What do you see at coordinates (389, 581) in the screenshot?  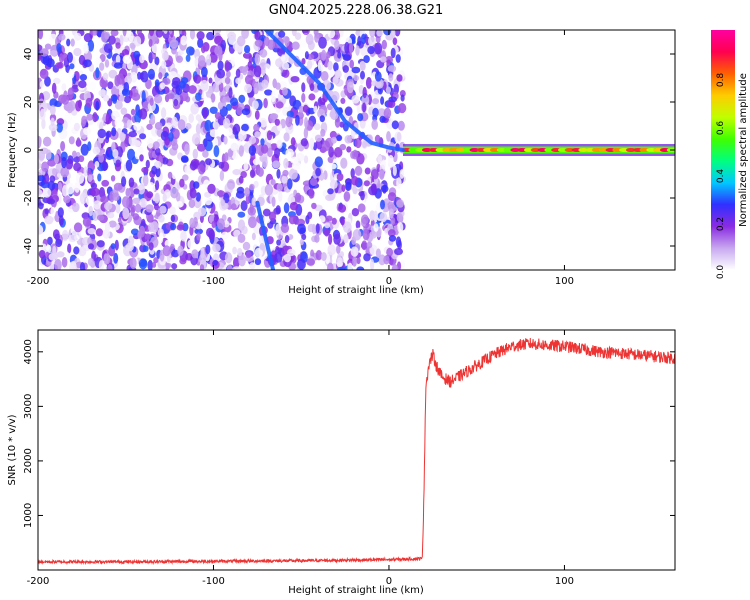 I see `x-tick-label: 0` at bounding box center [389, 581].